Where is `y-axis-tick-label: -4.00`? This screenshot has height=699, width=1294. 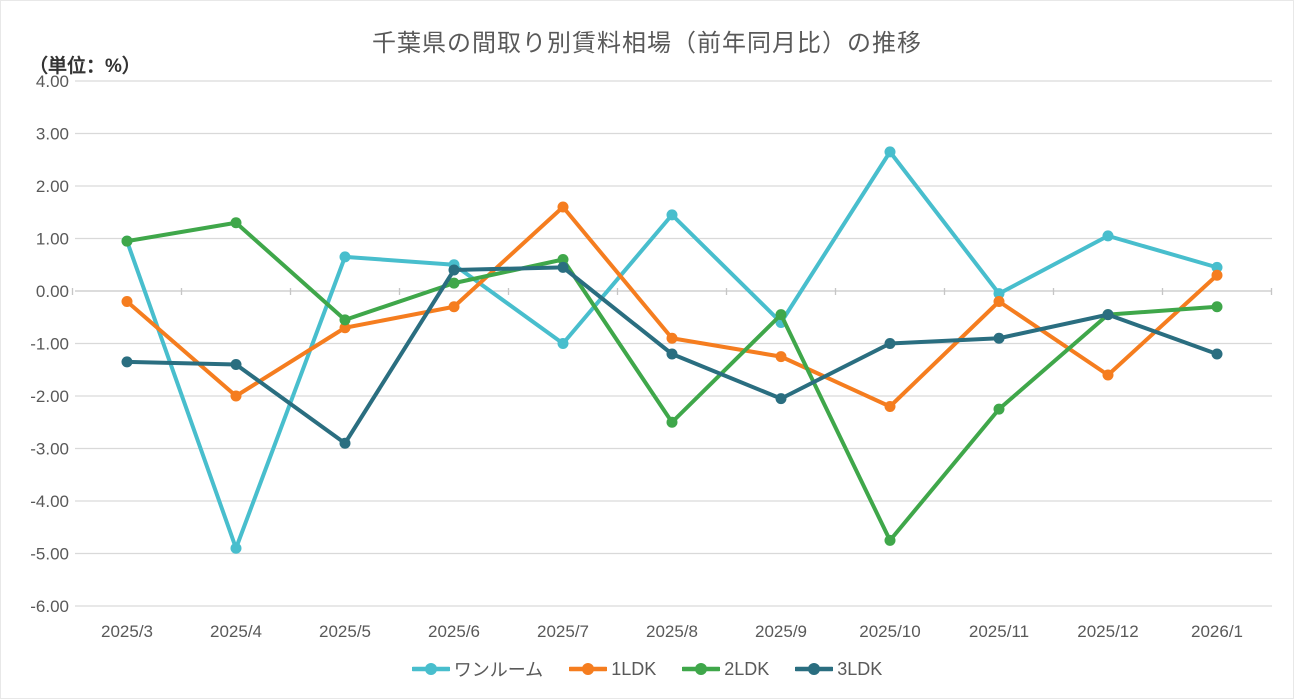
y-axis-tick-label: -4.00 is located at coordinates (49, 501).